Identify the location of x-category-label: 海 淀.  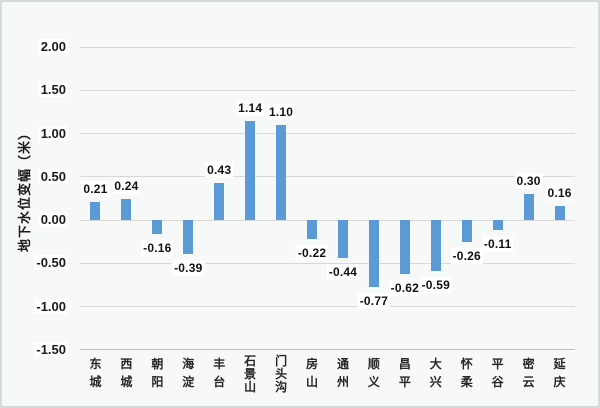
(188, 373).